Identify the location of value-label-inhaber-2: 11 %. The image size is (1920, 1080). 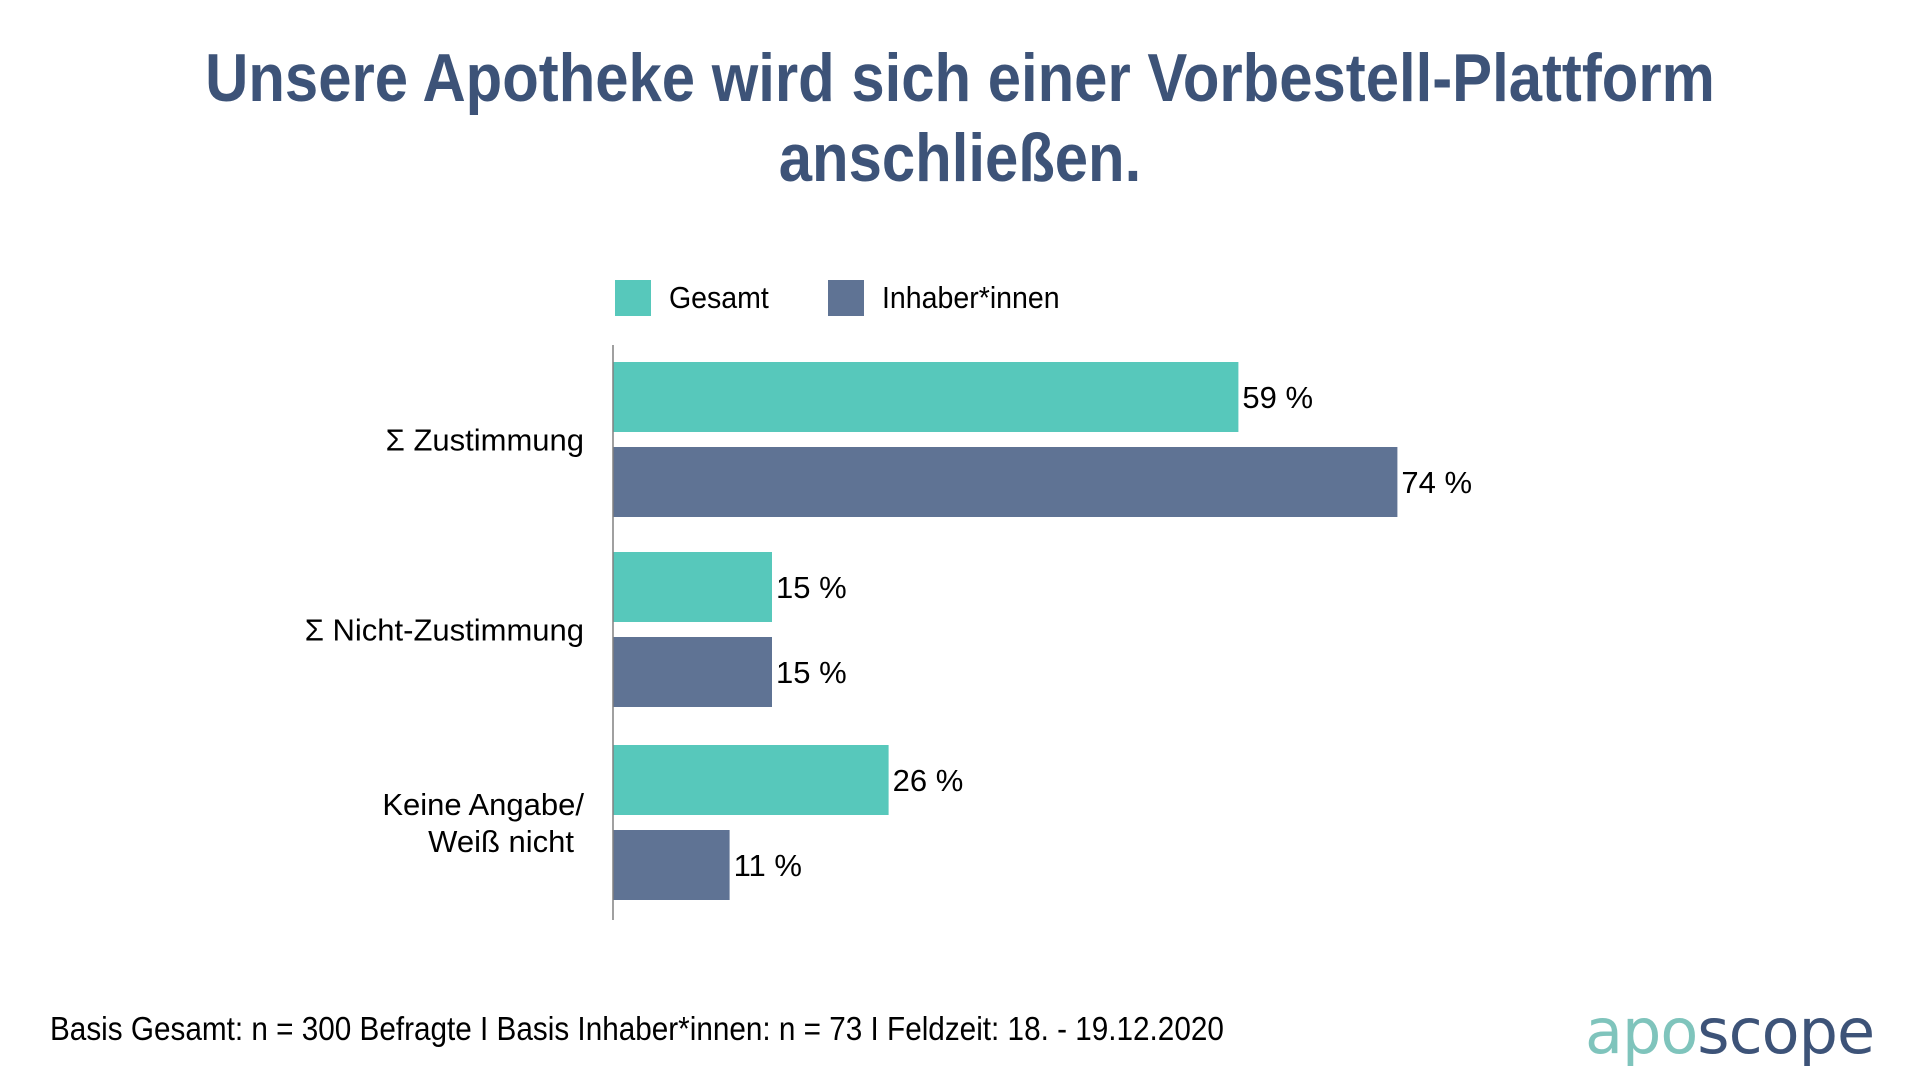
(768, 865).